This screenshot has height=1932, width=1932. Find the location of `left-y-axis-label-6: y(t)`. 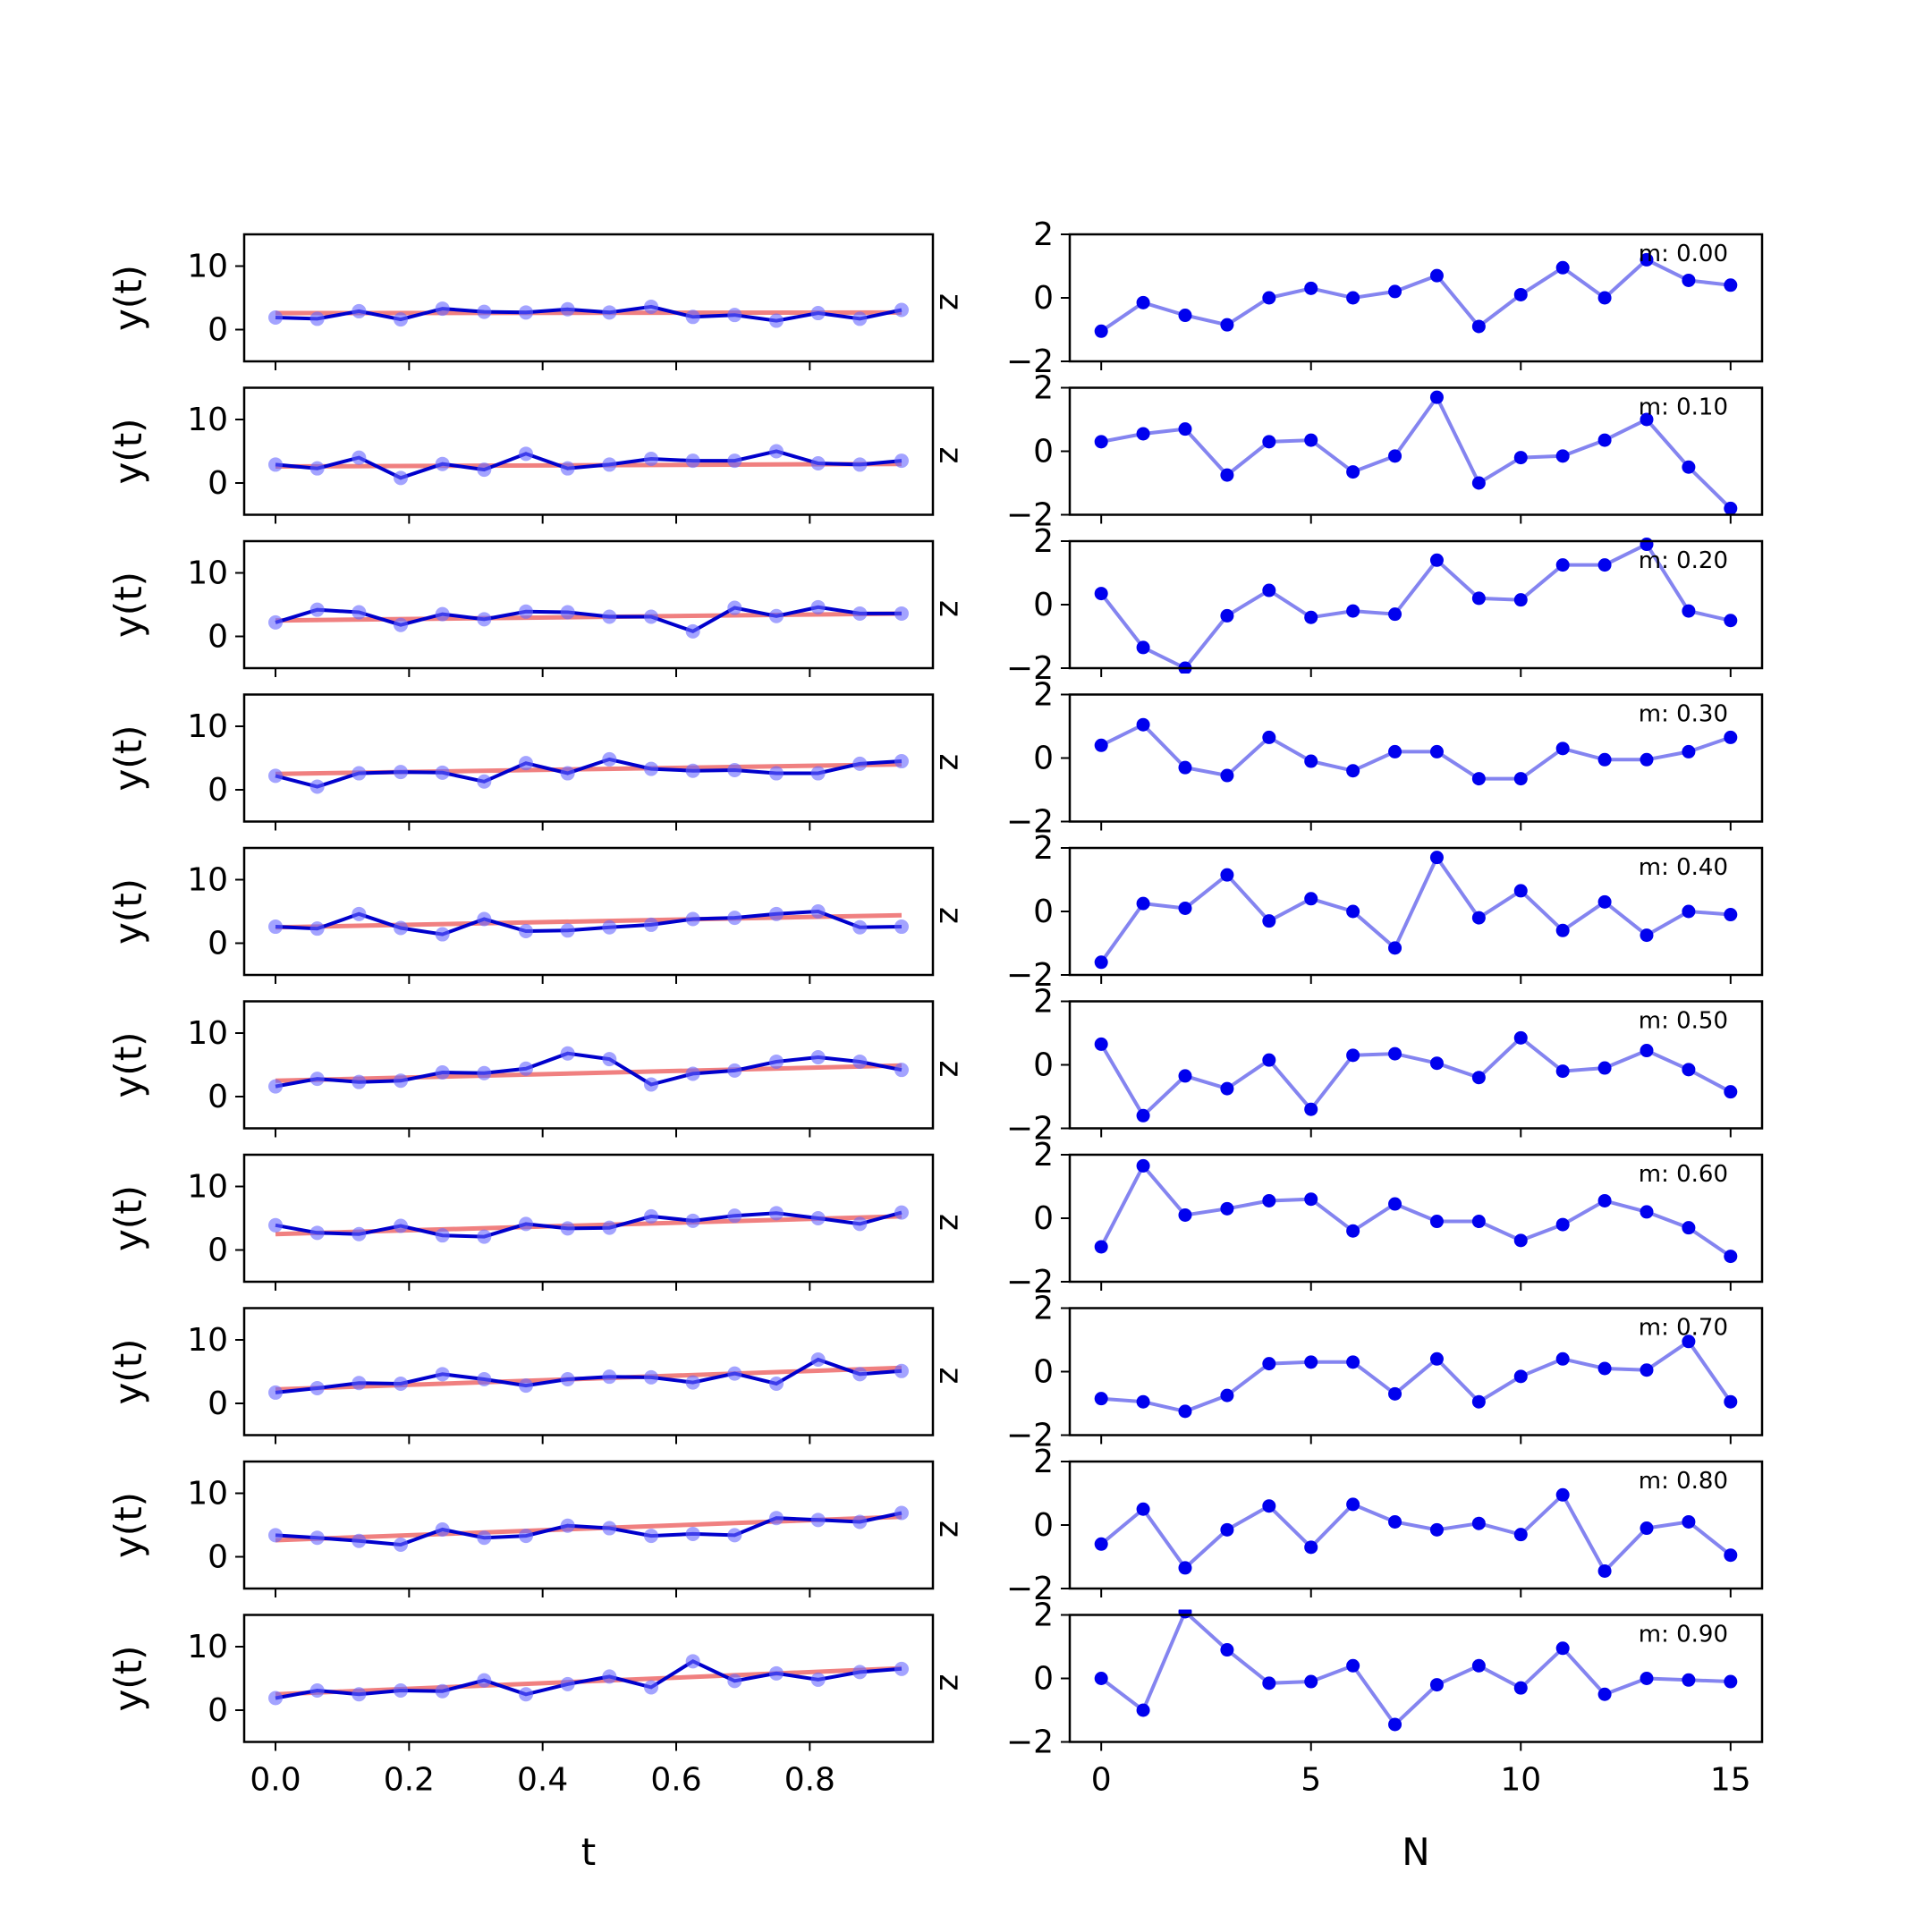

left-y-axis-label-6: y(t) is located at coordinates (128, 1218).